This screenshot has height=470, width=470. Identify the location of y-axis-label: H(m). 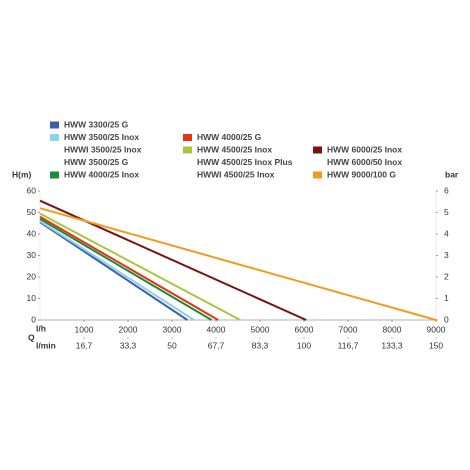
(22, 174).